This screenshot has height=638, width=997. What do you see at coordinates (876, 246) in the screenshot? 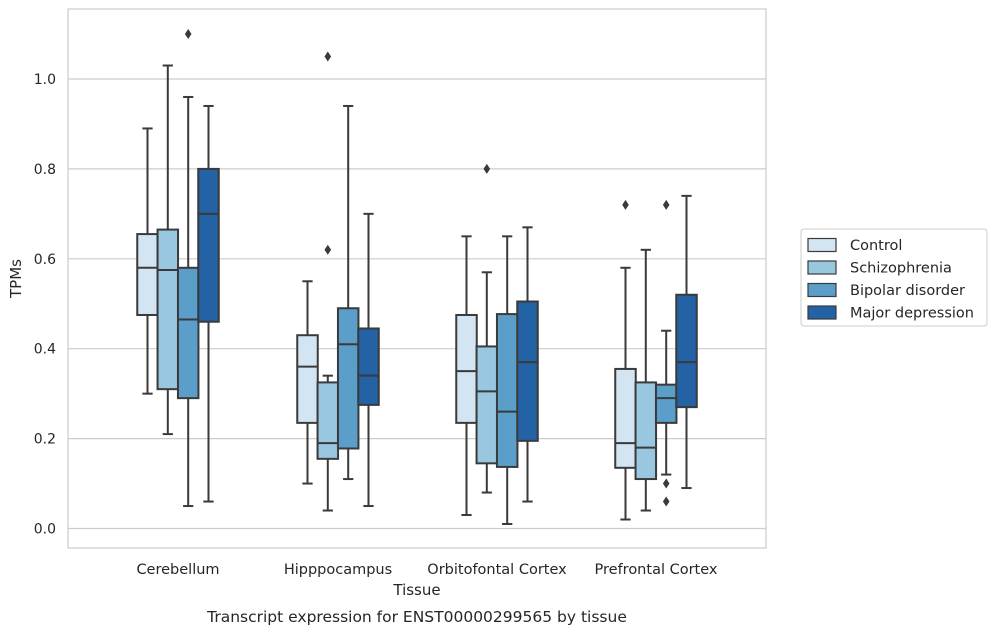
I see `legend-label: Control` at bounding box center [876, 246].